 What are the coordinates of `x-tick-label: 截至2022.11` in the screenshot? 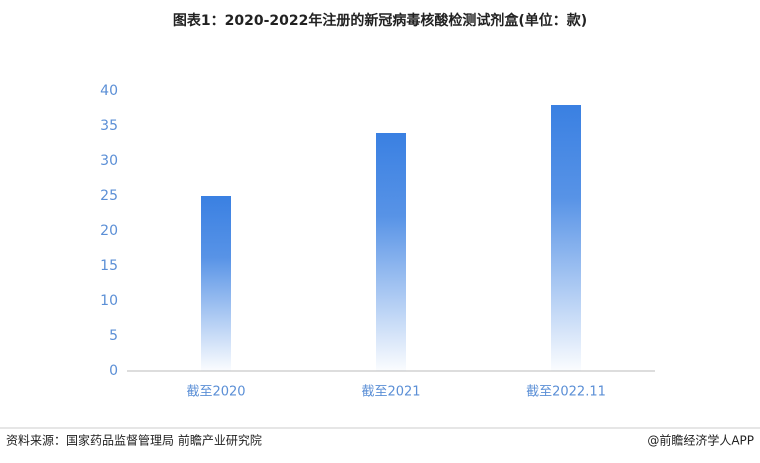 It's located at (566, 392).